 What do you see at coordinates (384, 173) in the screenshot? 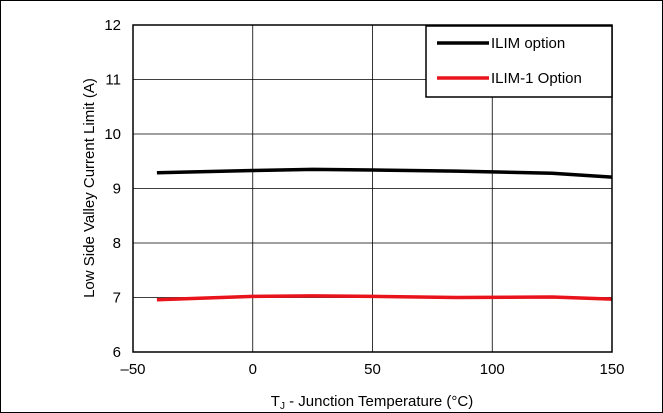
I see `series-line-ilim` at bounding box center [384, 173].